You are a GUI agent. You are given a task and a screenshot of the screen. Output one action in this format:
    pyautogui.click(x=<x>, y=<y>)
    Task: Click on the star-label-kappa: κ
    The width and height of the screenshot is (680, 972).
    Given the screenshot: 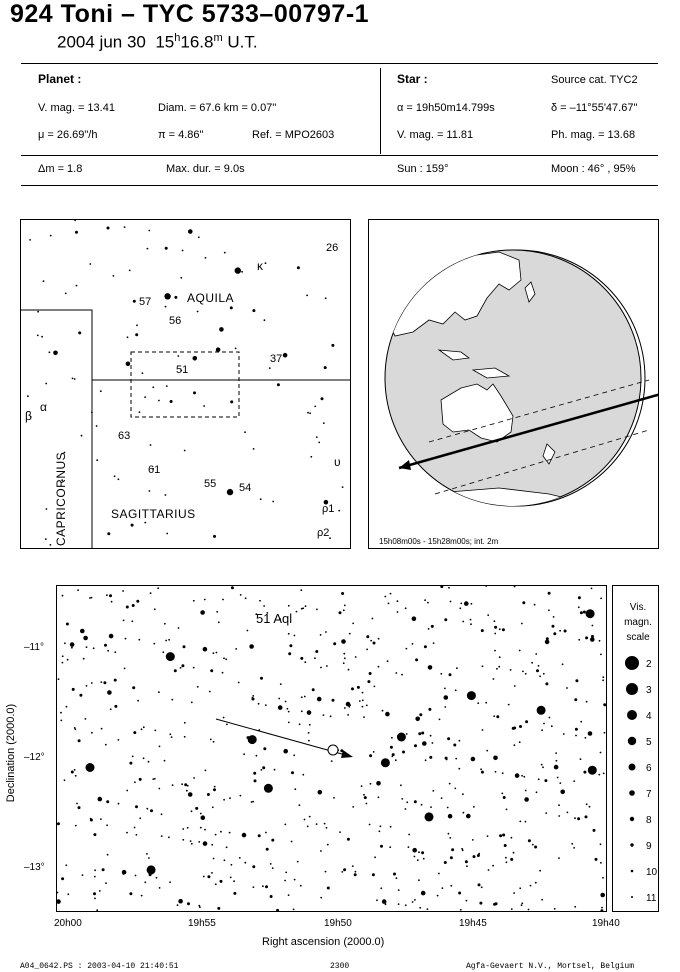 What is the action you would take?
    pyautogui.click(x=260, y=266)
    